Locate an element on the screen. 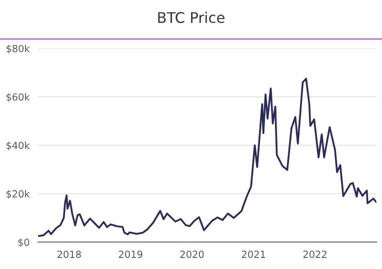  chart-title: BTC Price is located at coordinates (191, 18).